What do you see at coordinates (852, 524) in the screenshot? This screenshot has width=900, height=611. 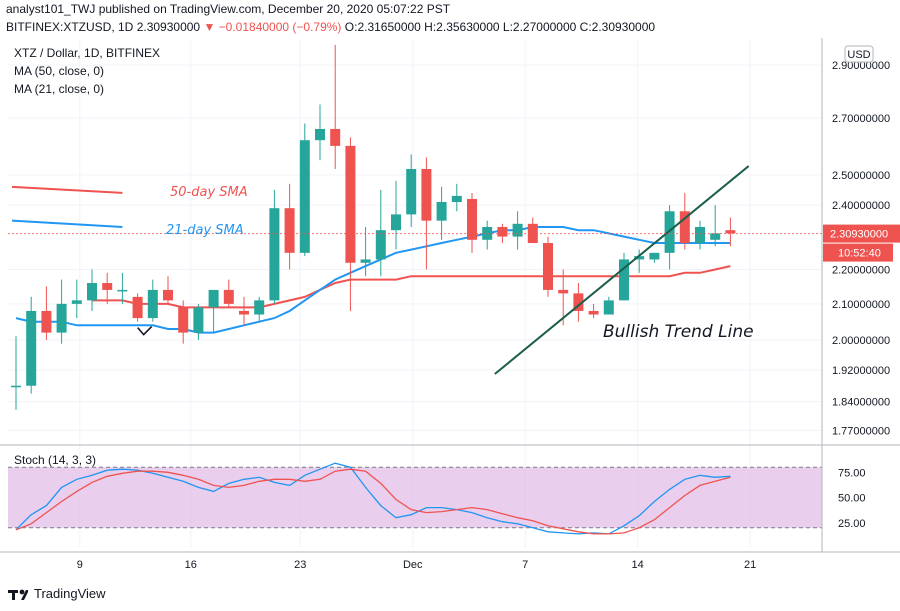 I see `stoch-tick-label: 25.00` at bounding box center [852, 524].